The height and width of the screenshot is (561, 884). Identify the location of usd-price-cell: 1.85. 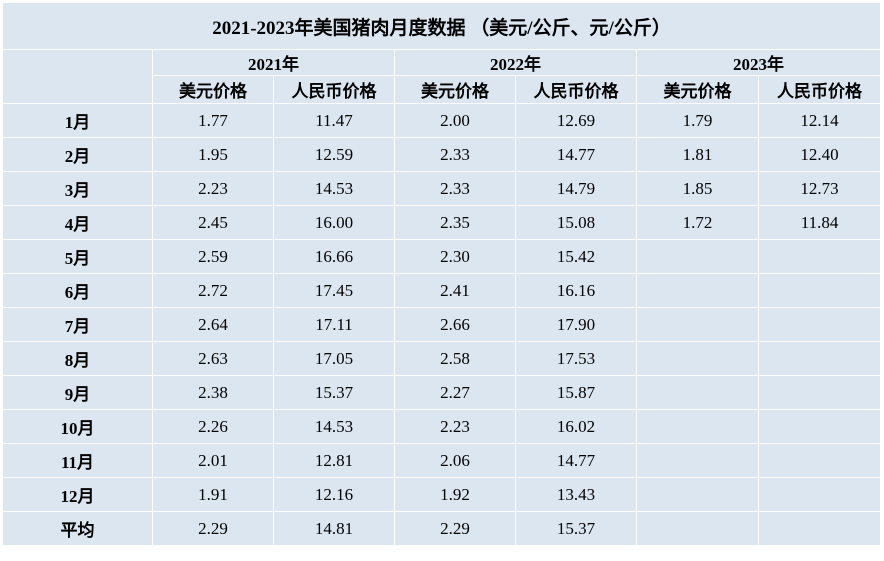
(697, 188).